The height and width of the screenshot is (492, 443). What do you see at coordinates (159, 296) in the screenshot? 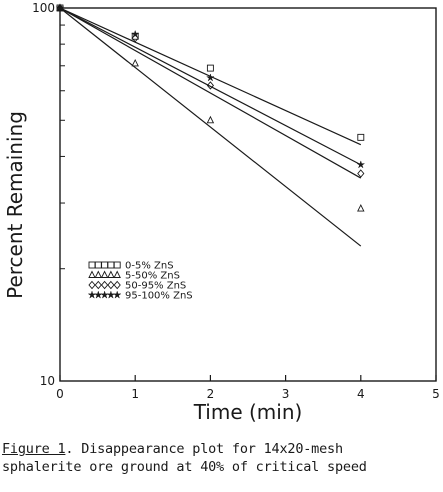
I see `legend-label: 95-100% ZnS` at bounding box center [159, 296].